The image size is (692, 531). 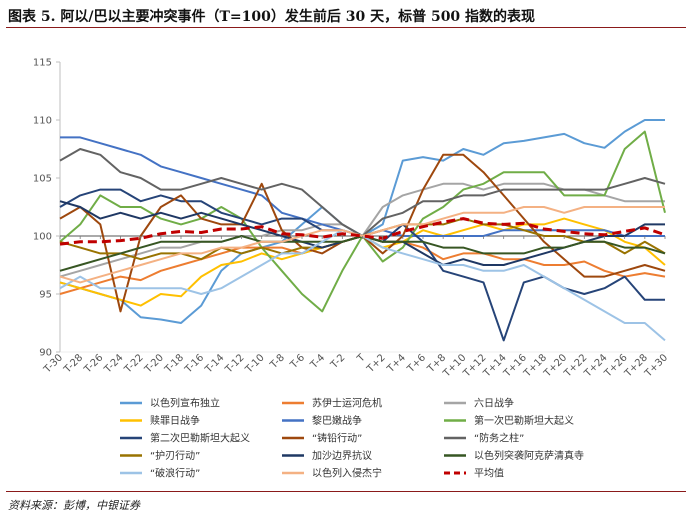 What do you see at coordinates (347, 403) in the screenshot?
I see `legend-label: 苏伊士运河危机` at bounding box center [347, 403].